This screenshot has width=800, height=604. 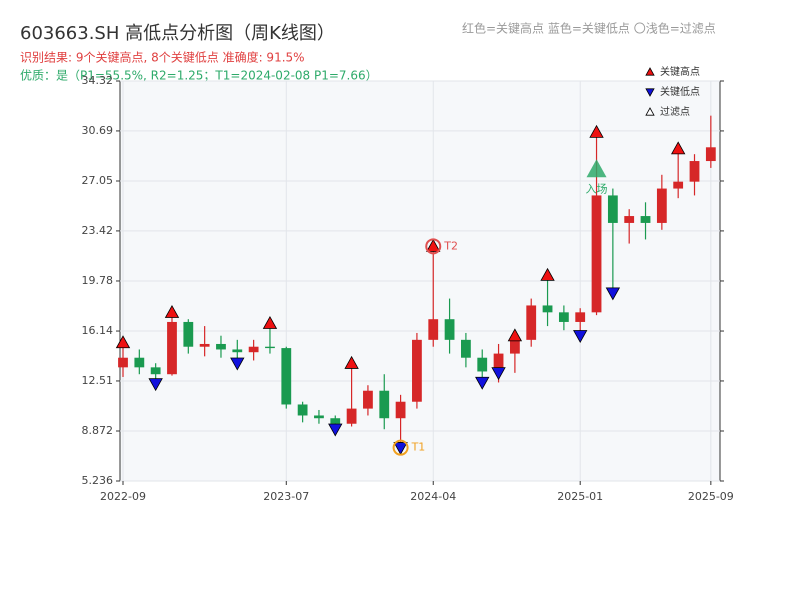 I want to click on x-tick-label: 2025-09, so click(x=711, y=496).